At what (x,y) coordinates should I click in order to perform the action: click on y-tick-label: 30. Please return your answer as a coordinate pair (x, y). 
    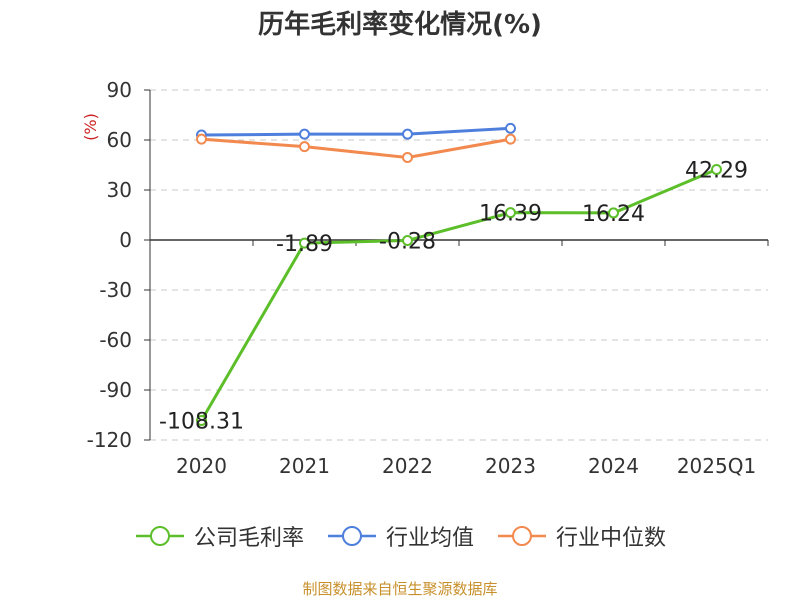
    Looking at the image, I should click on (119, 190).